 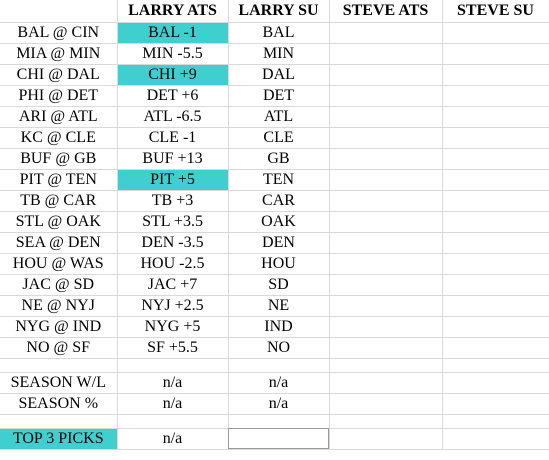 I want to click on larry-ats-cell: MIN -5.5, so click(x=173, y=54).